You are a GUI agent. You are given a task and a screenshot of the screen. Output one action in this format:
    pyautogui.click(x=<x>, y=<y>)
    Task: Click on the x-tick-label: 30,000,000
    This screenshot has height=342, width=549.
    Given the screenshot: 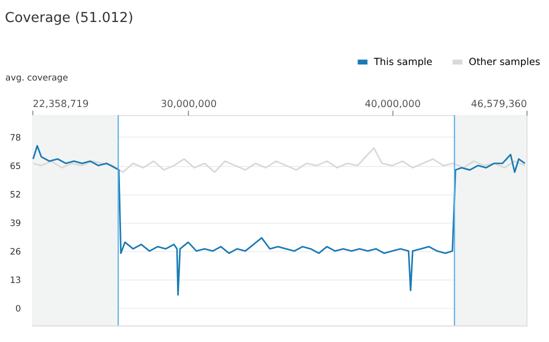 What is the action you would take?
    pyautogui.click(x=188, y=104)
    